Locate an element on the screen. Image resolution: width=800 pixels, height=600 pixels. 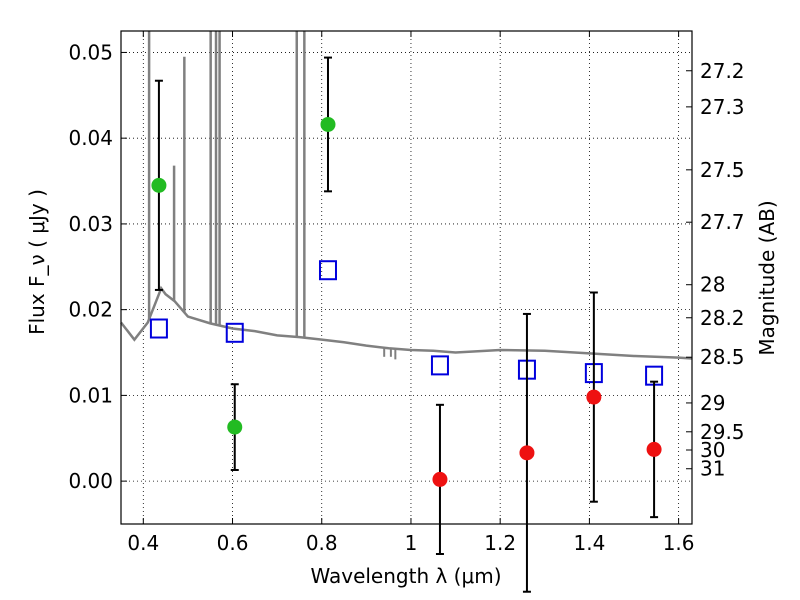
right-tick-label: 27.3 is located at coordinates (722, 107).